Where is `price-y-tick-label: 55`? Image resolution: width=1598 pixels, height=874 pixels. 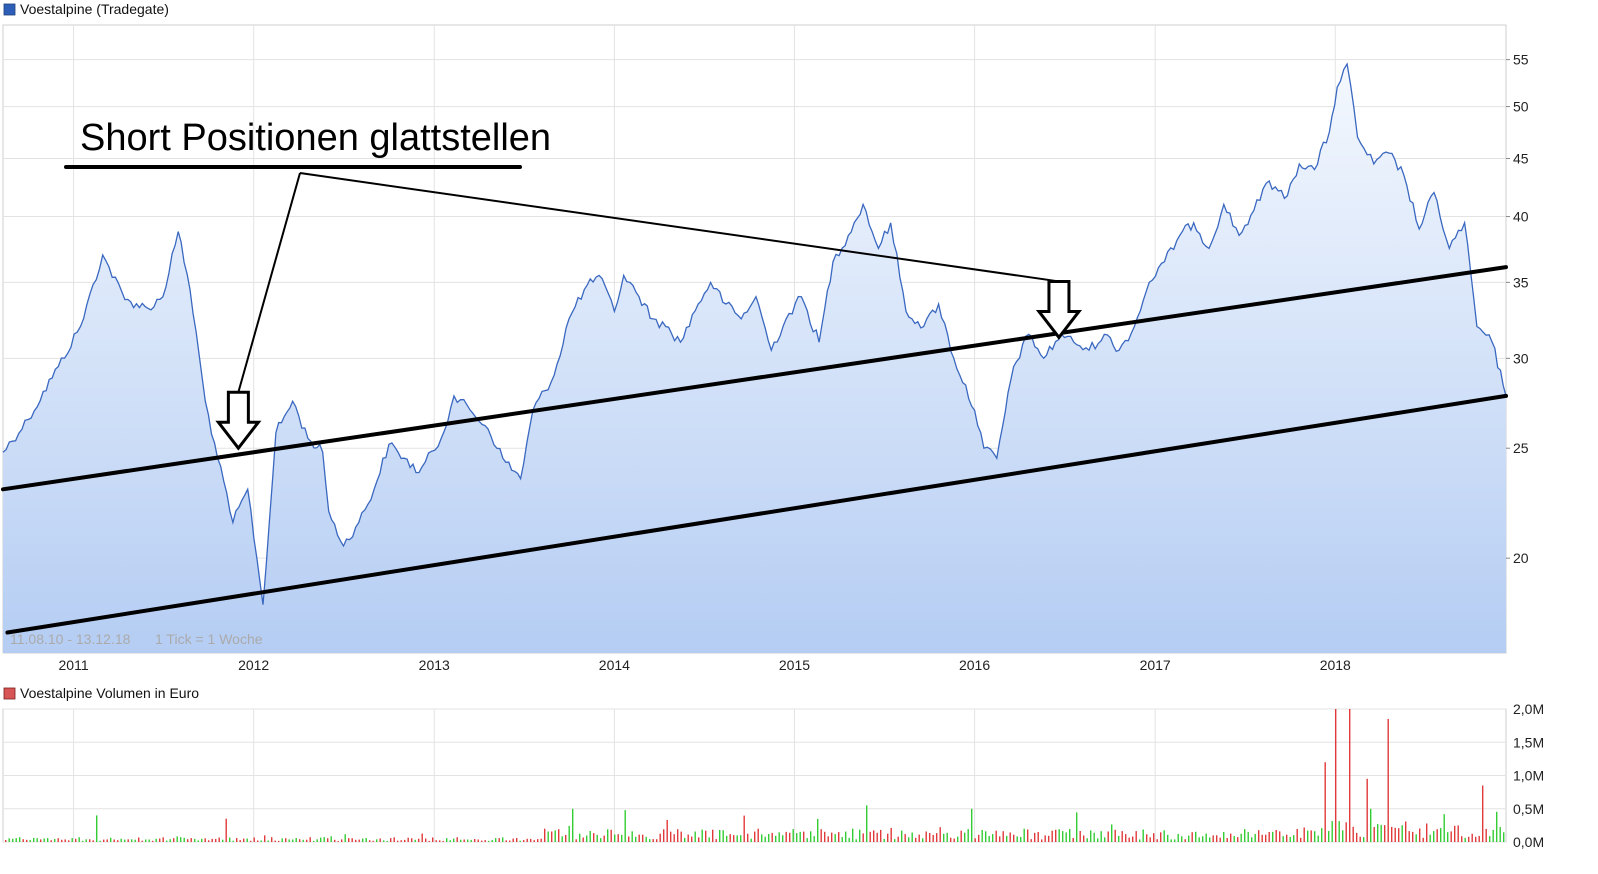 price-y-tick-label: 55 is located at coordinates (1521, 60).